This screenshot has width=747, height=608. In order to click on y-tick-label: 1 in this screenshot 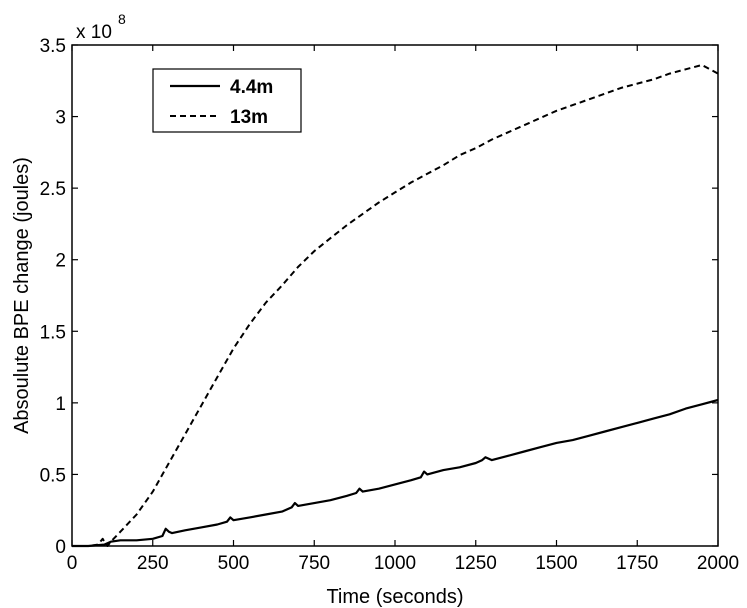, I will do `click(60, 404)`.